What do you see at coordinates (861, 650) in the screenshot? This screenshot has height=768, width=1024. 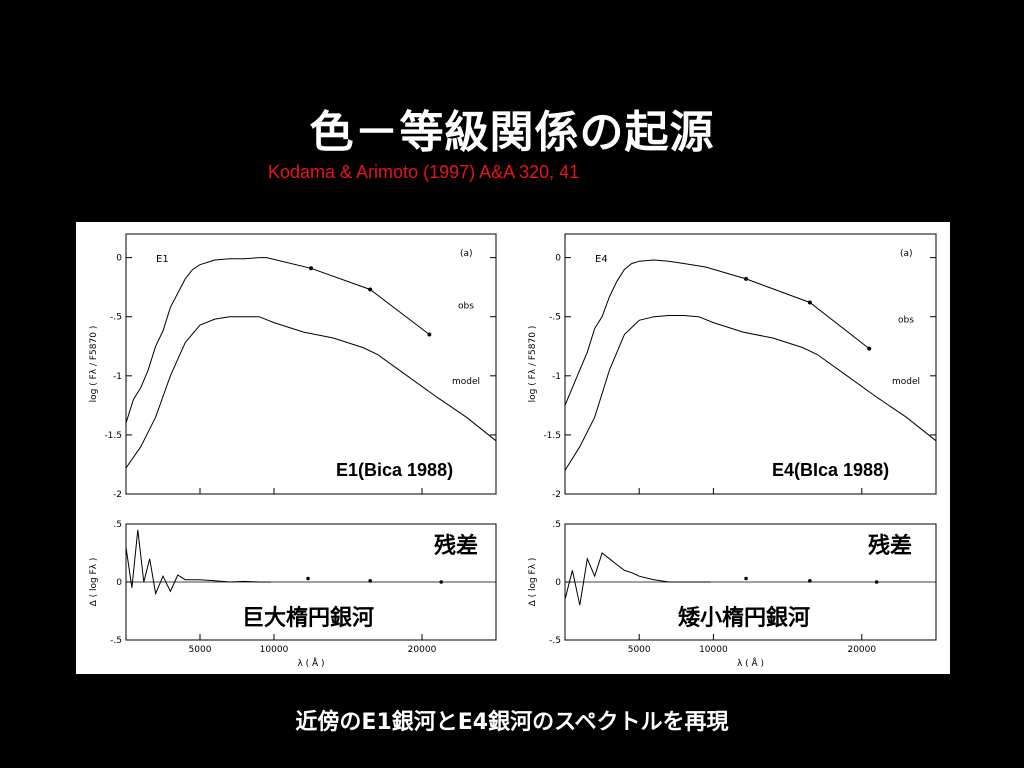 I see `chart-2-xtick-label: 20000` at bounding box center [861, 650].